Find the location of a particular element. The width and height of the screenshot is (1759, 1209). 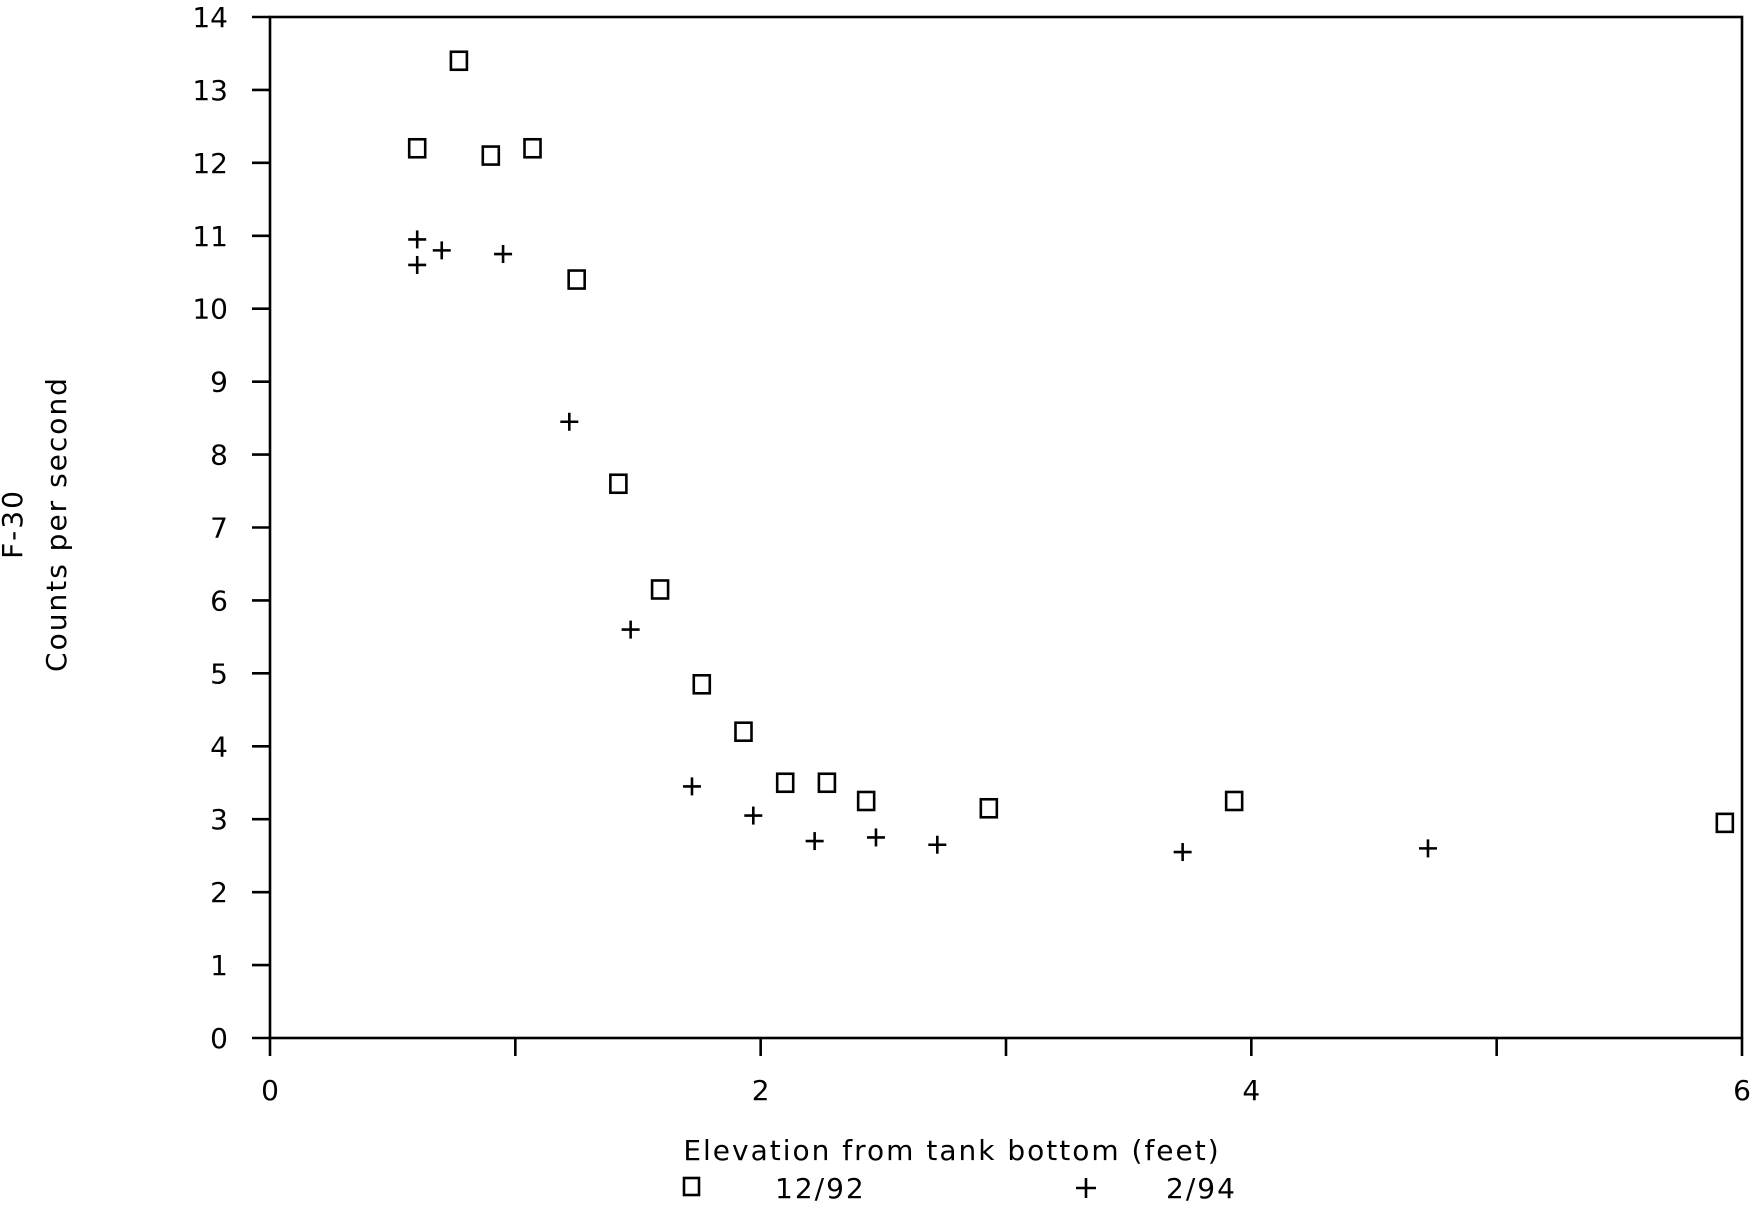

y-tick-label: 10 is located at coordinates (210, 309).